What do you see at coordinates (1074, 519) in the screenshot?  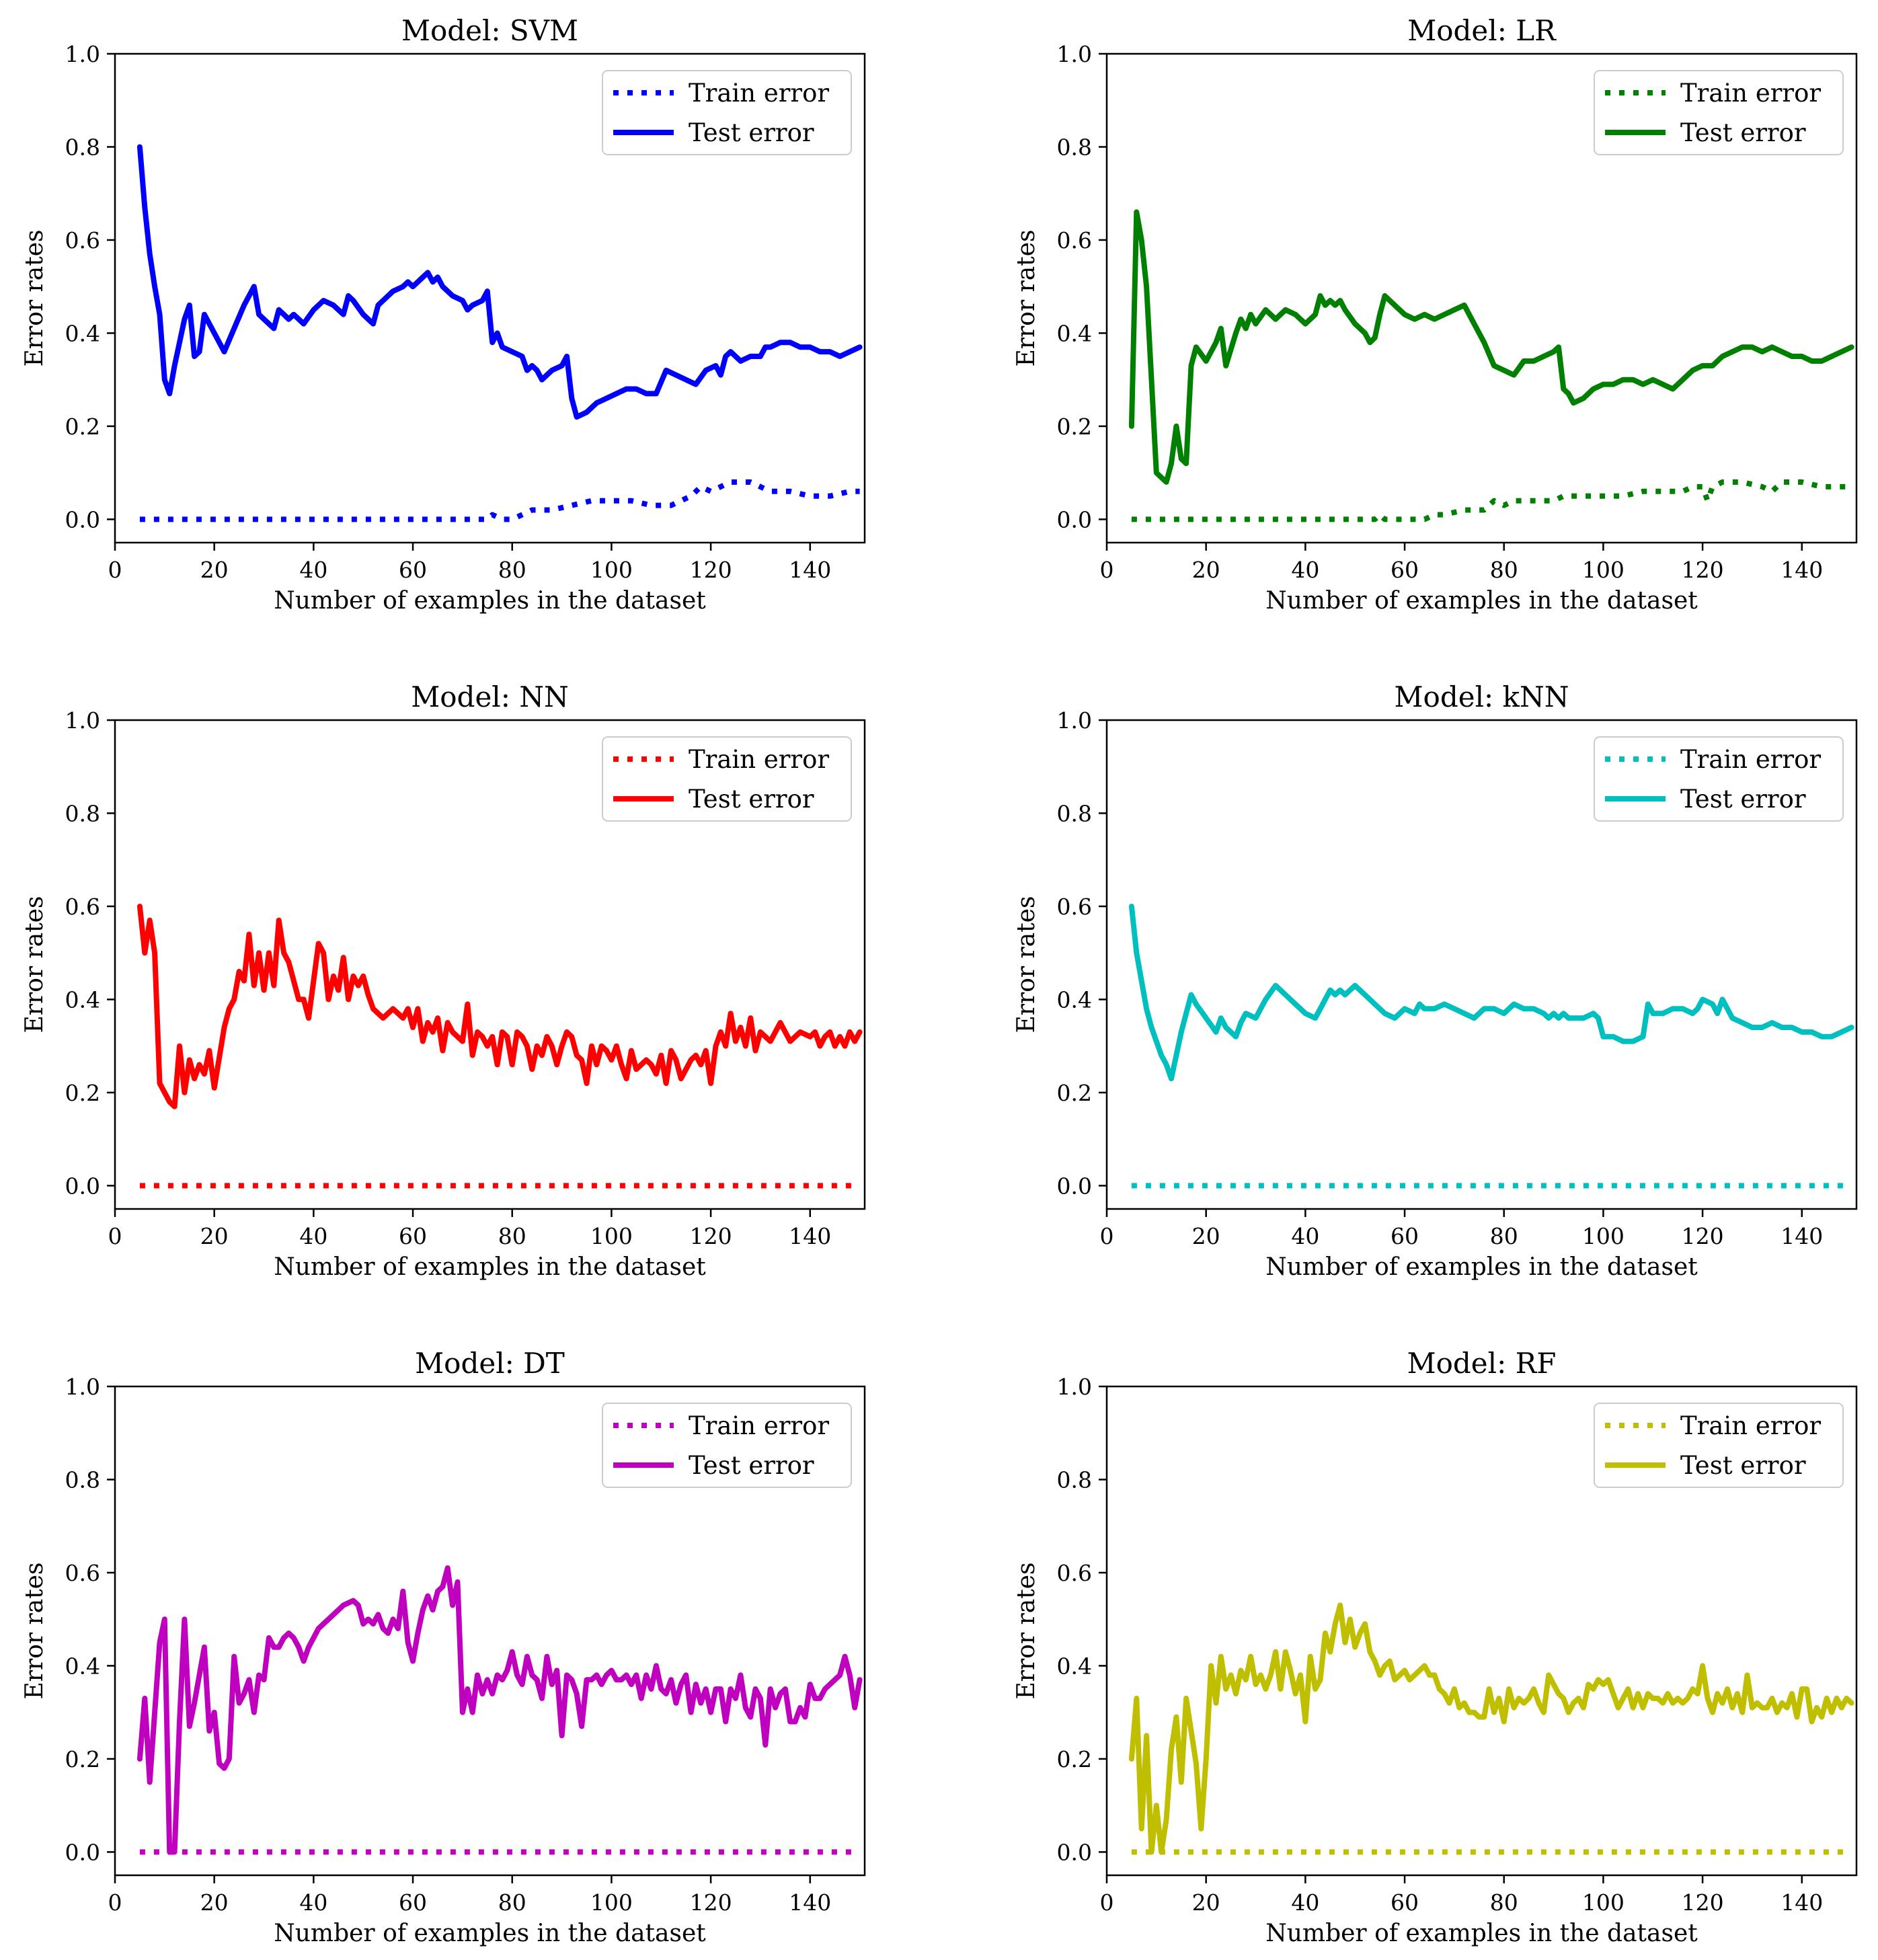 I see `lr-y-tick-label: 0.0` at bounding box center [1074, 519].